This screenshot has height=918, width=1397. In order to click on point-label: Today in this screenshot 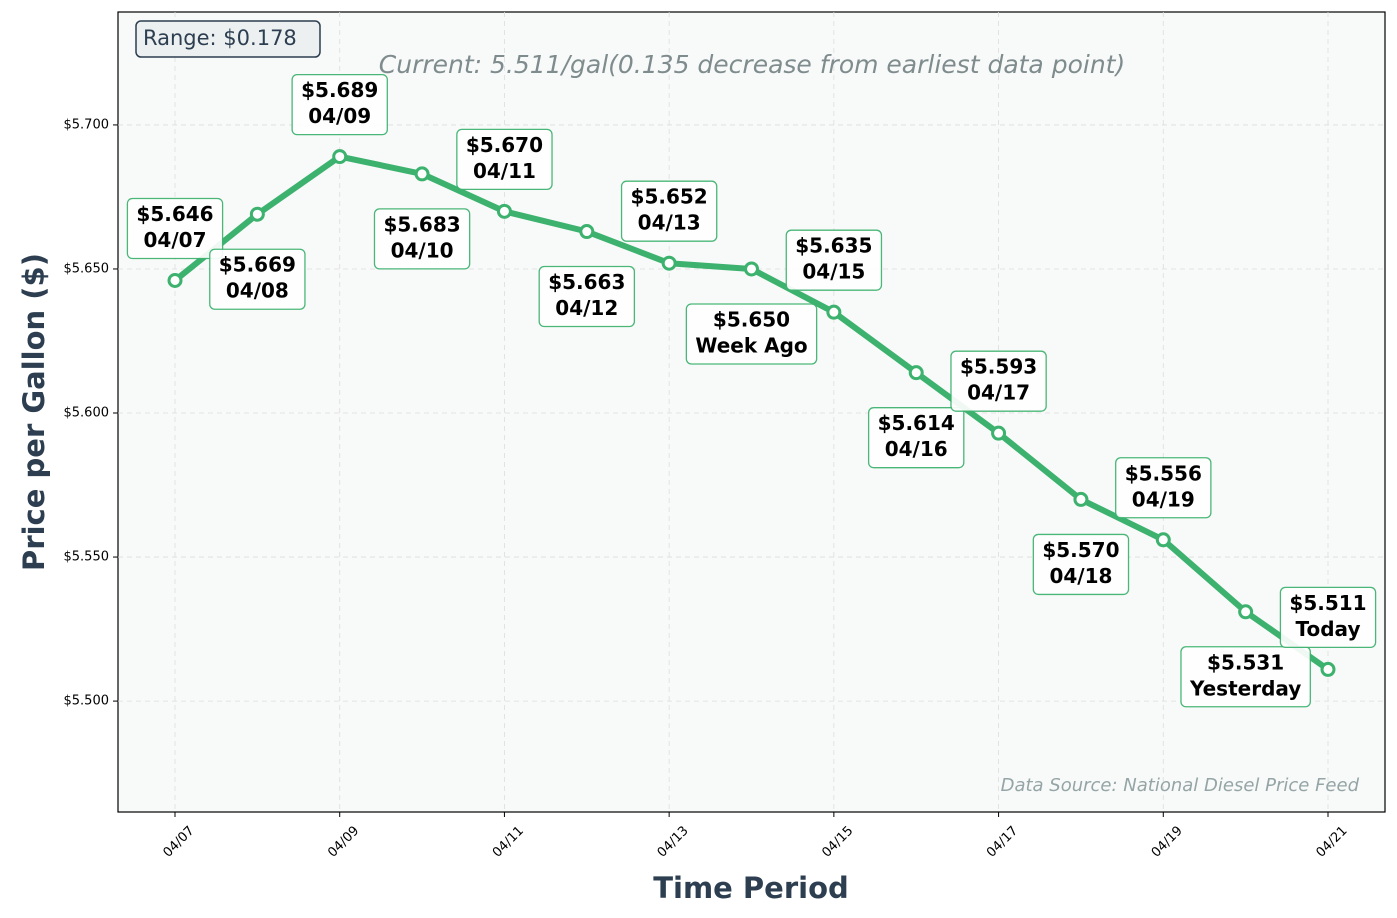, I will do `click(1328, 629)`.